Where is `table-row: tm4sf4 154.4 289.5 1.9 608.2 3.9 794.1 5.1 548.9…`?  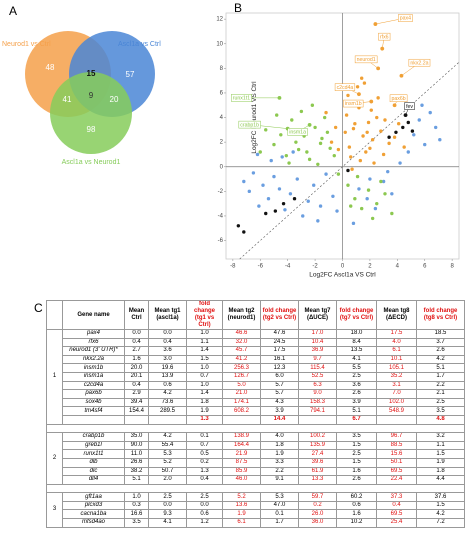 table-row: tm4sf4 154.4 289.5 1.9 608.2 3.9 794.1 5.1 548.9… is located at coordinates (256, 411).